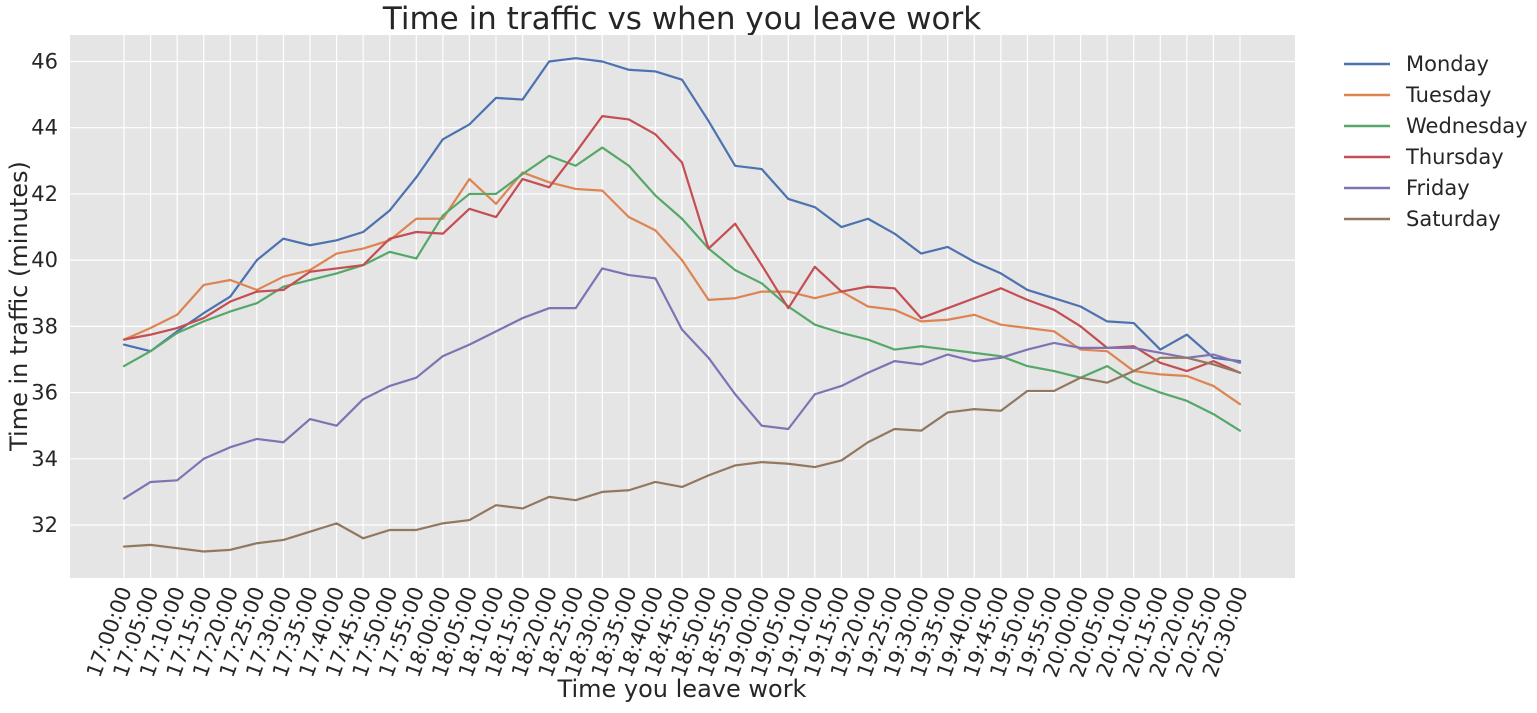 This screenshot has width=1537, height=713. What do you see at coordinates (44, 459) in the screenshot?
I see `y-tick-label: 34` at bounding box center [44, 459].